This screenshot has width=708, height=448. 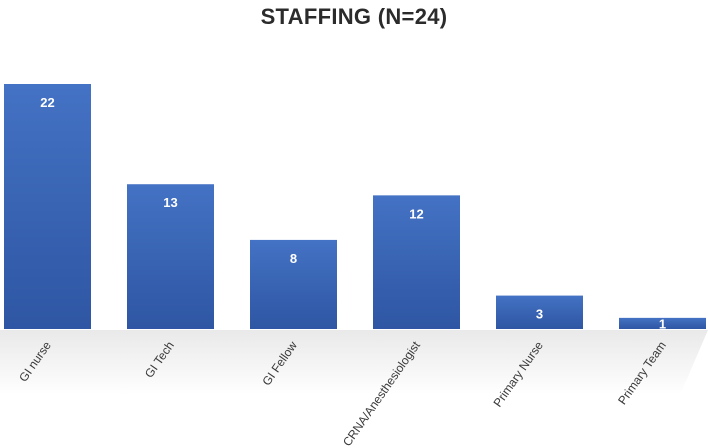 What do you see at coordinates (170, 202) in the screenshot?
I see `bar-value-label-1: 13` at bounding box center [170, 202].